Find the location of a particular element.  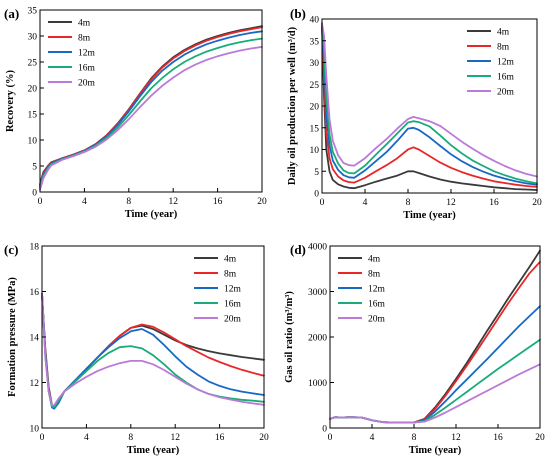

y-axis-title: Formation pressure (MPa) is located at coordinates (12, 337).